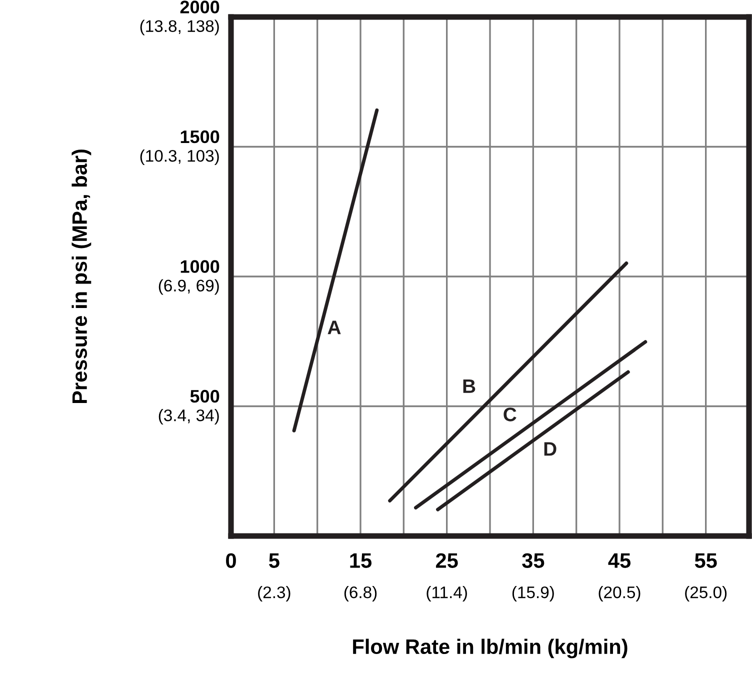  What do you see at coordinates (205, 396) in the screenshot?
I see `y-tick-label: 500` at bounding box center [205, 396].